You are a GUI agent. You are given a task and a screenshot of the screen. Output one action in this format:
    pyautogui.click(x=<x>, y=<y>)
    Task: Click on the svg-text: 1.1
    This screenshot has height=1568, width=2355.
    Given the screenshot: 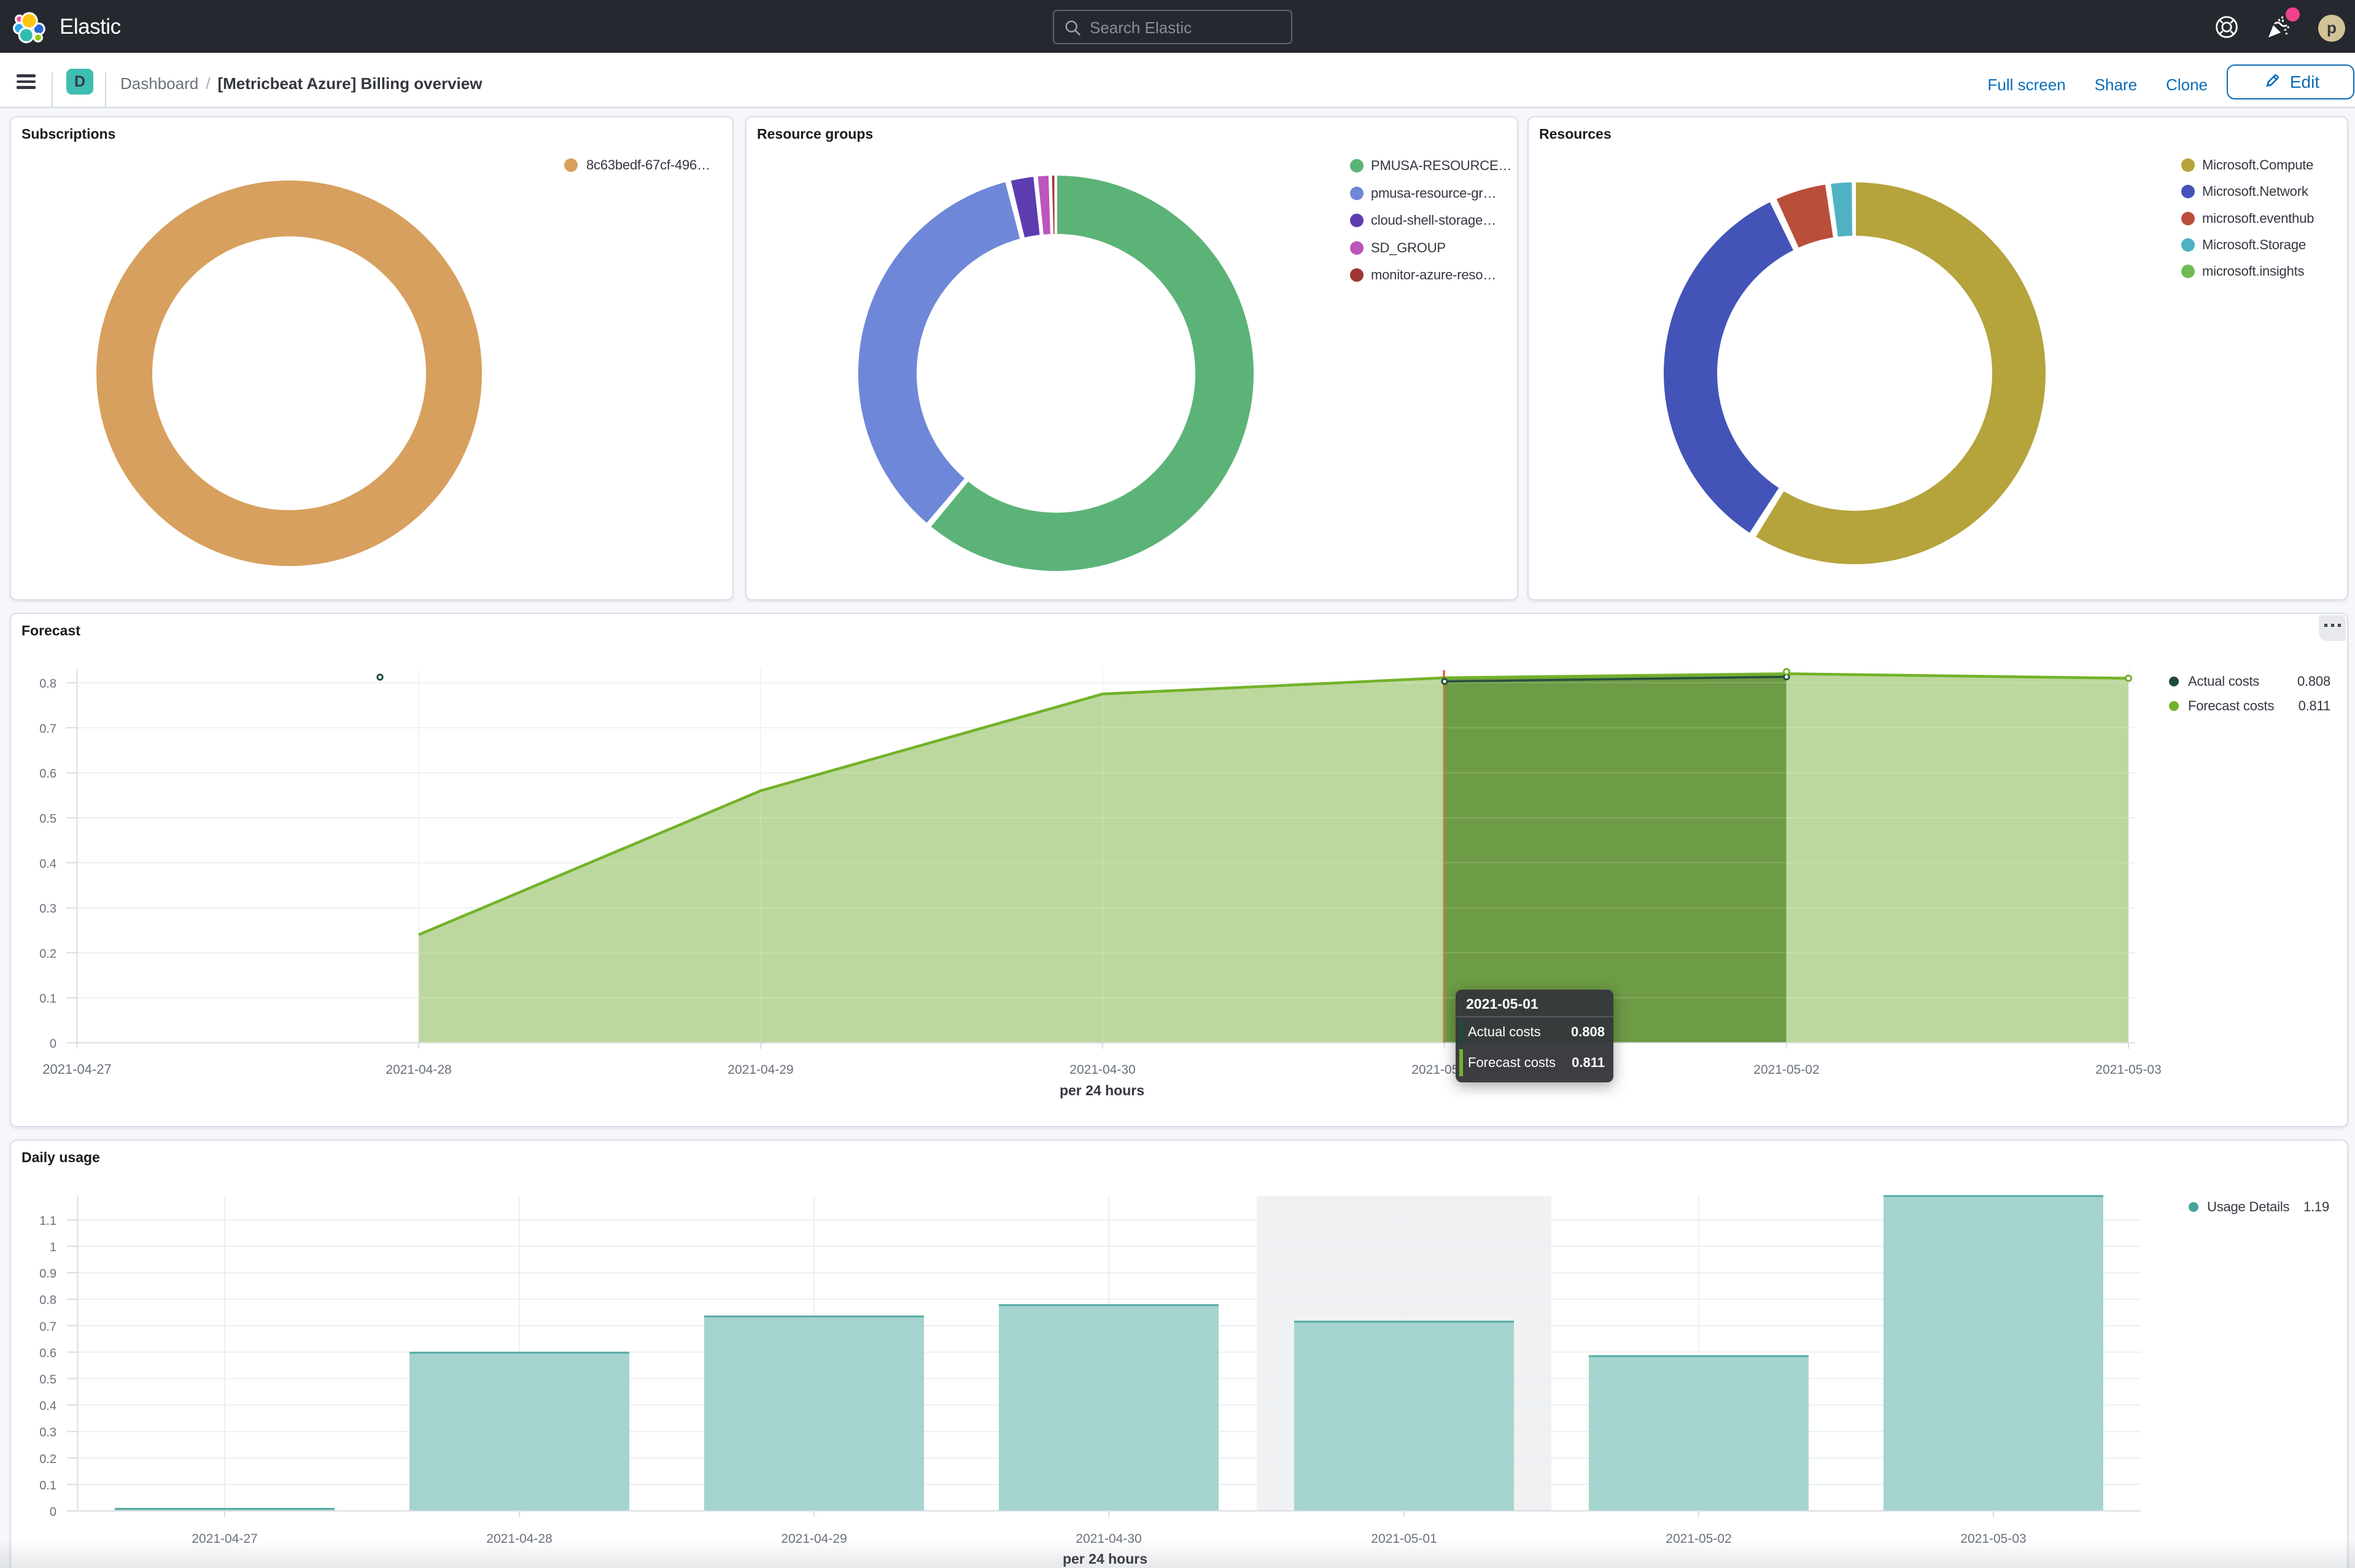 What is the action you would take?
    pyautogui.click(x=48, y=1221)
    